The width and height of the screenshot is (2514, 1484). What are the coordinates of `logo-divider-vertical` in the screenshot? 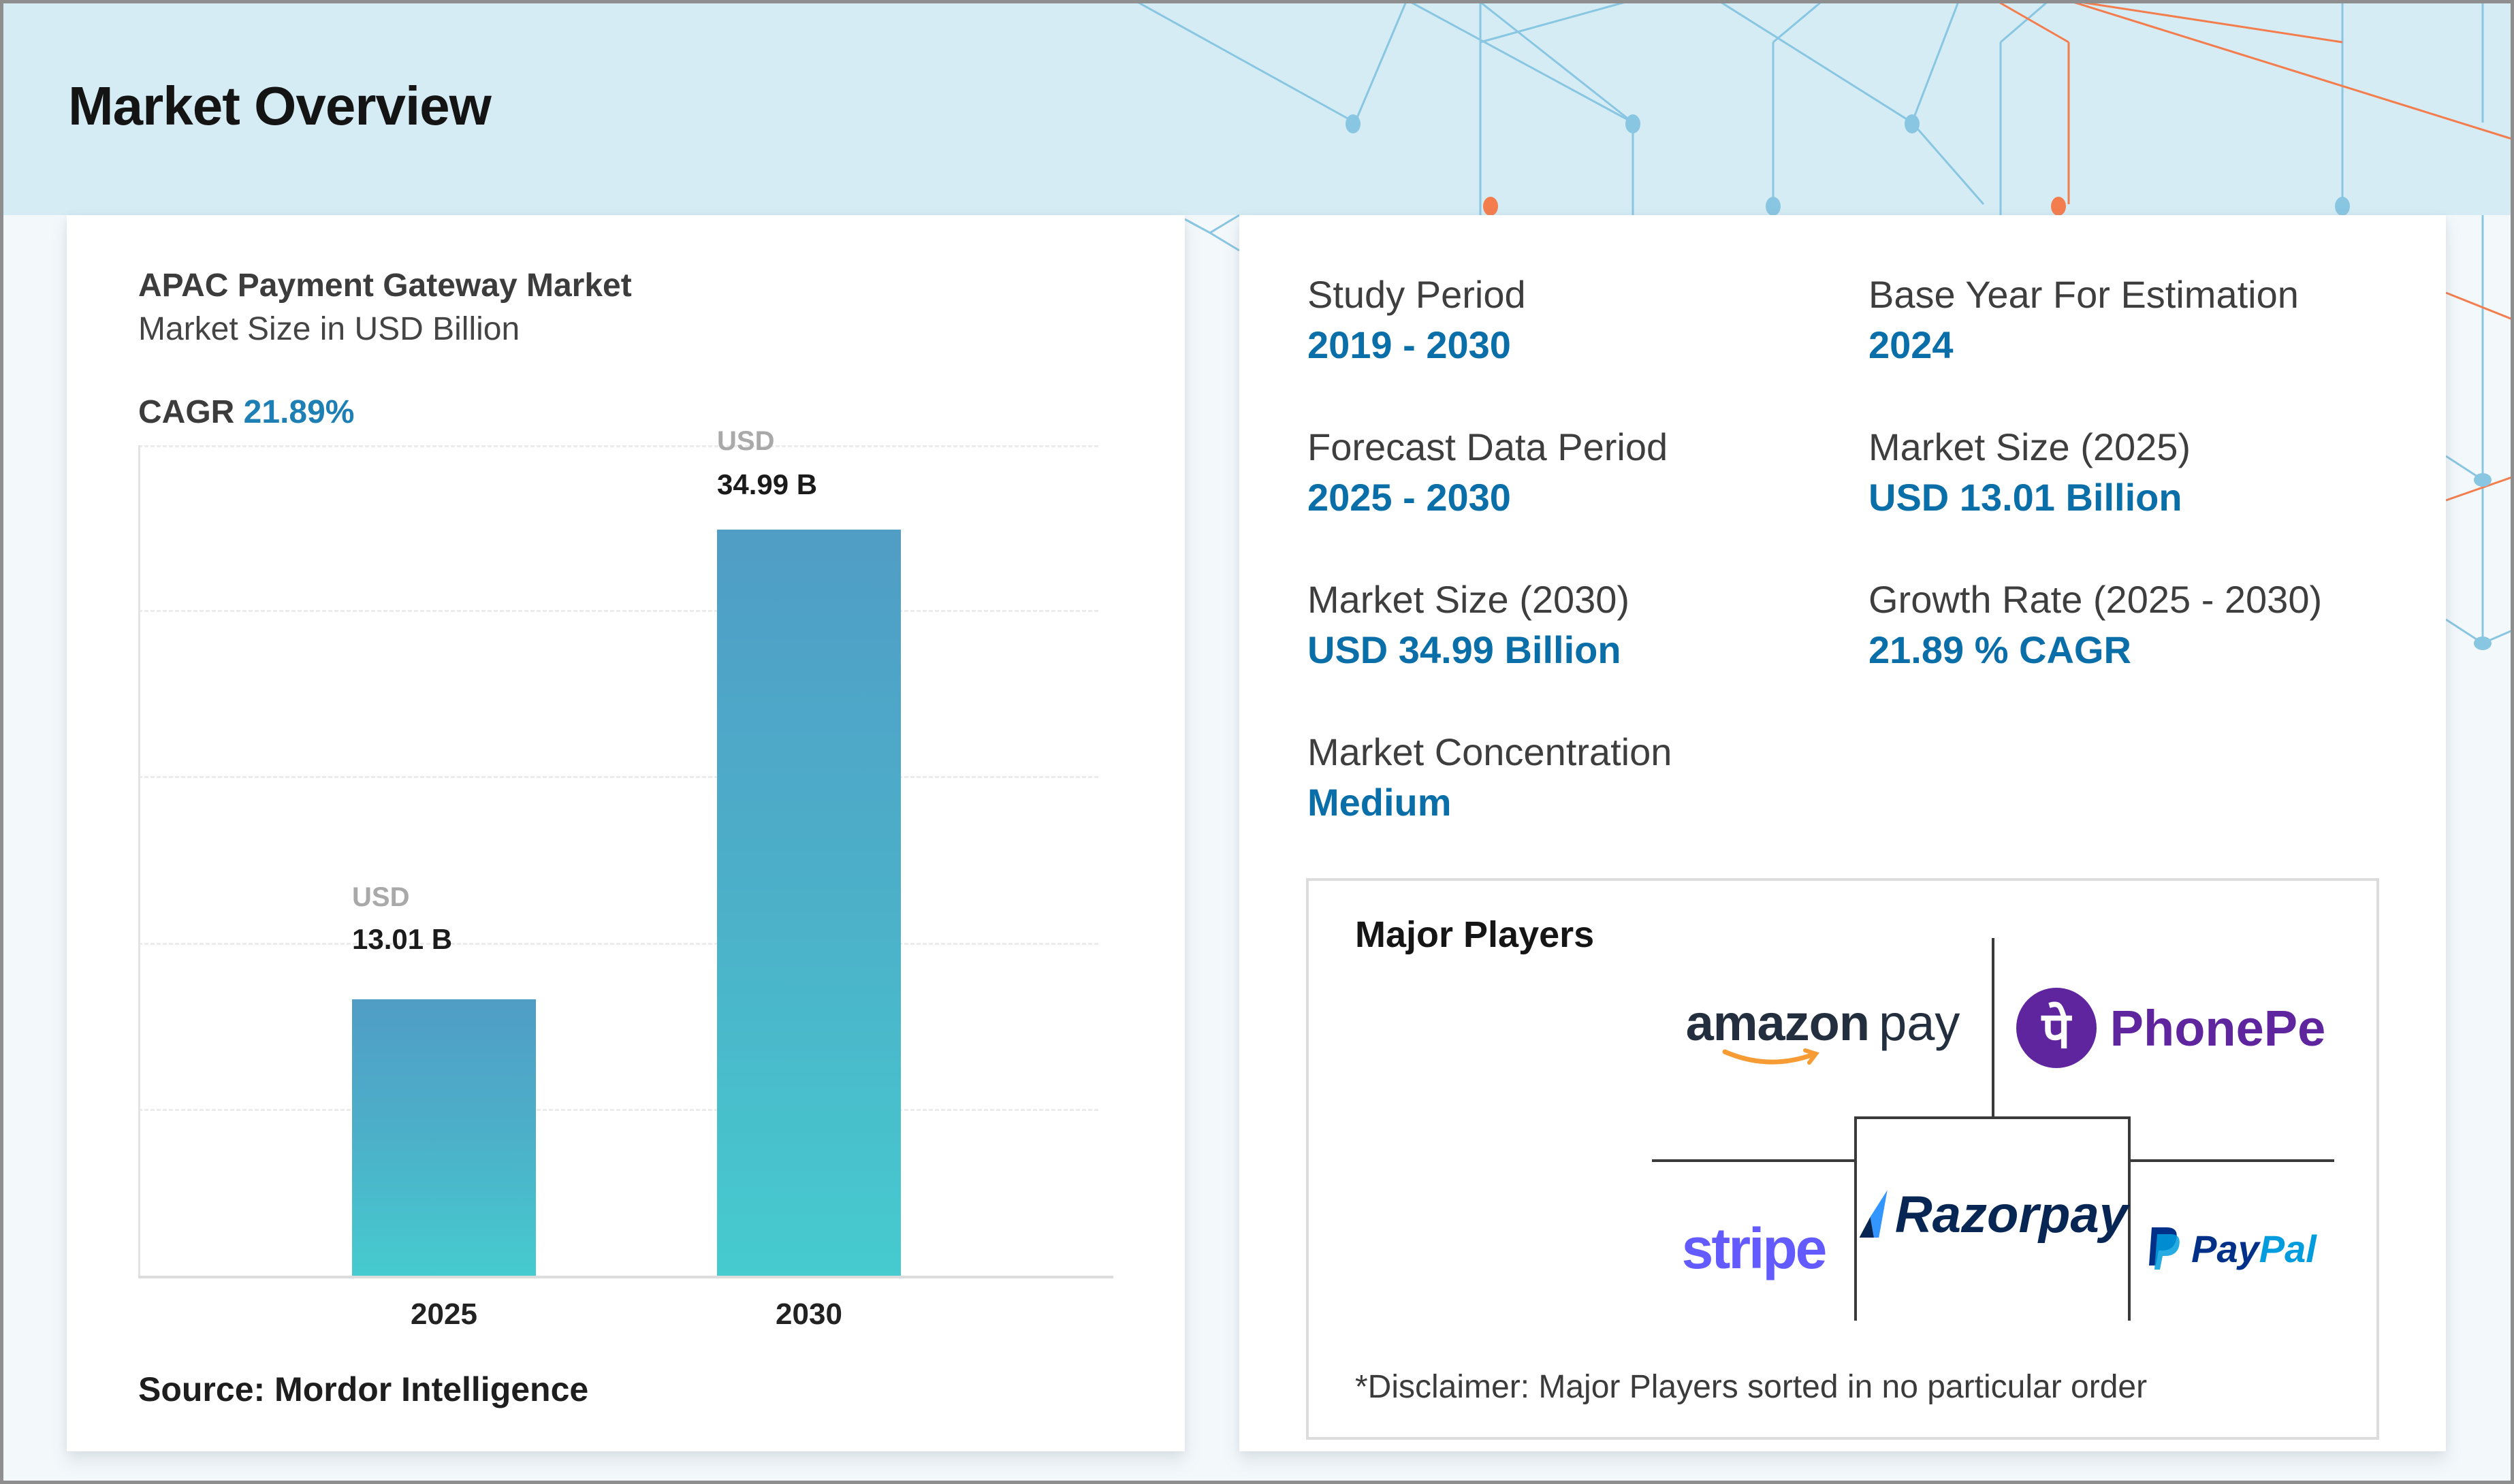 It's located at (1993, 1028).